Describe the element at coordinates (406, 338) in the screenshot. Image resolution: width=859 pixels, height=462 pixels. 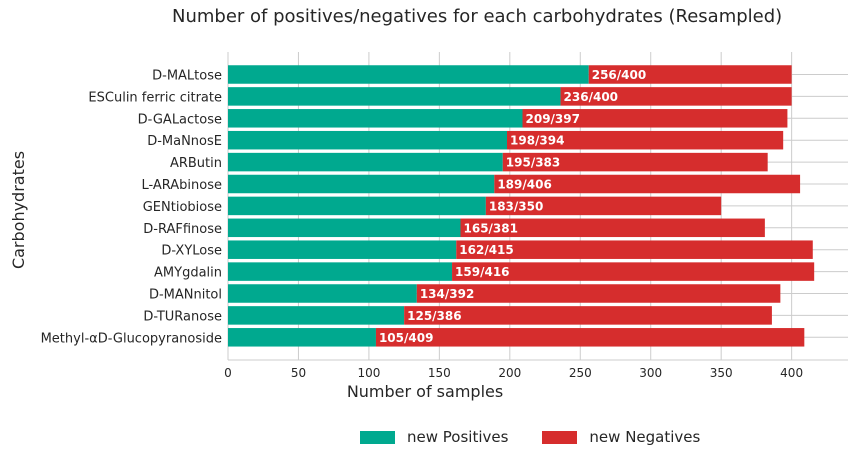
I see `data-label: 105/409` at that location.